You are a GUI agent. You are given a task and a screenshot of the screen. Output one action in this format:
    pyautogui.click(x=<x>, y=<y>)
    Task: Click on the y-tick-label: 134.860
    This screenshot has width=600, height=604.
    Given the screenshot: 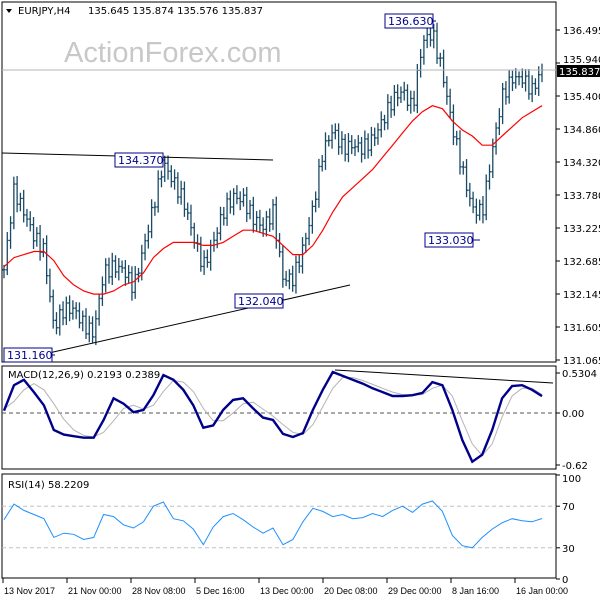 What is the action you would take?
    pyautogui.click(x=581, y=130)
    